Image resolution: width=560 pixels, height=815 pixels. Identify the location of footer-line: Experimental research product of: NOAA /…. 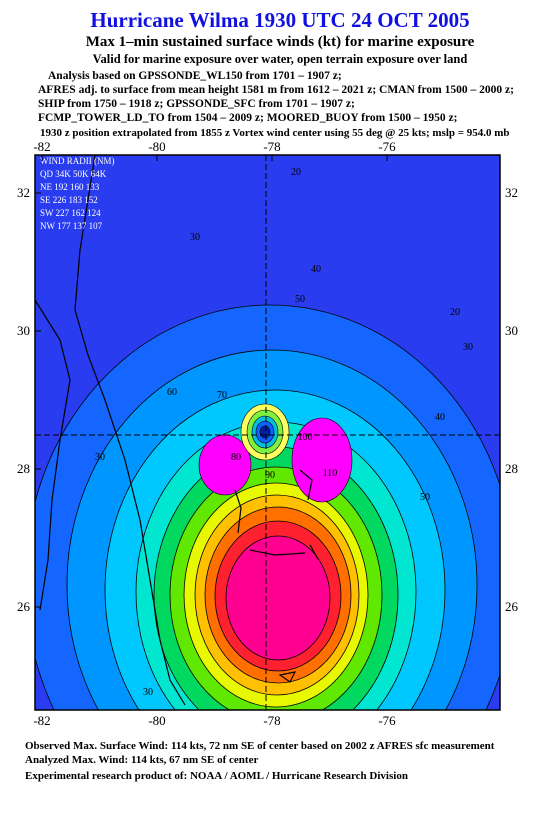
(216, 776).